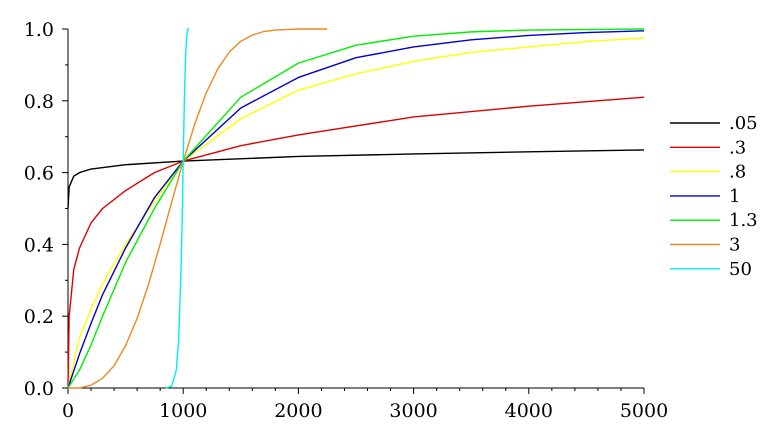 The height and width of the screenshot is (440, 770). Describe the element at coordinates (183, 411) in the screenshot. I see `x-tick-label: 1000` at that location.